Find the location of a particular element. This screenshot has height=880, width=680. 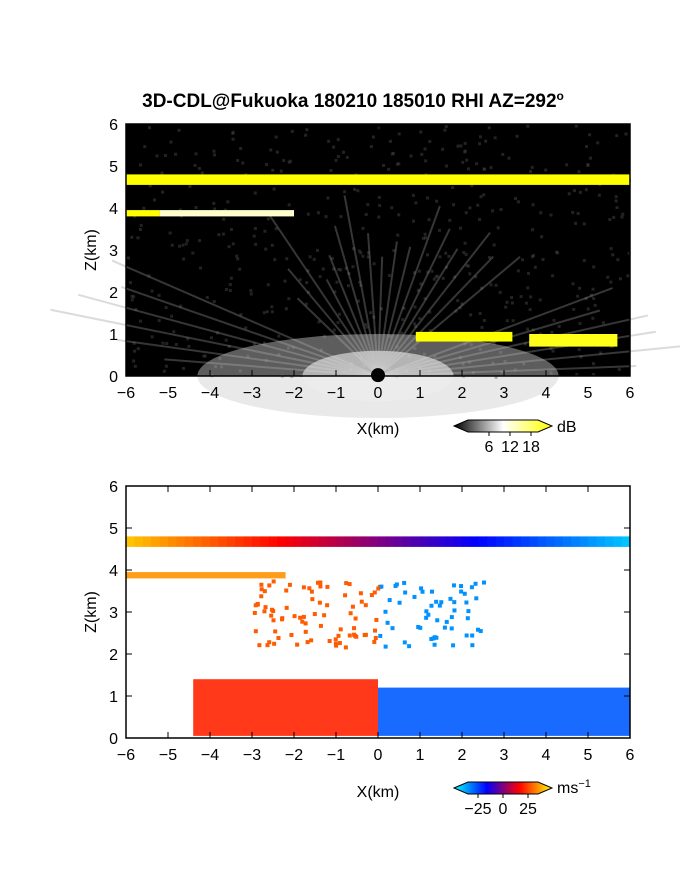

backscatter-x-axis-label: X(km) is located at coordinates (378, 429).